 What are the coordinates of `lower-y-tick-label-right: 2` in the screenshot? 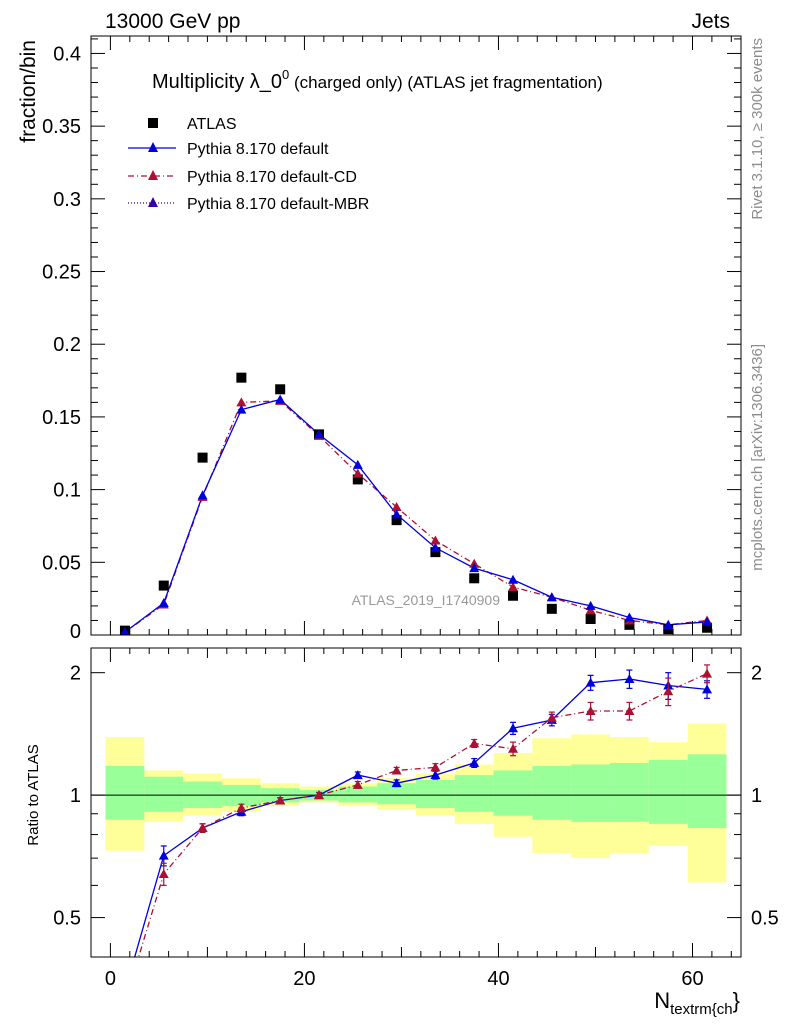 It's located at (756, 674).